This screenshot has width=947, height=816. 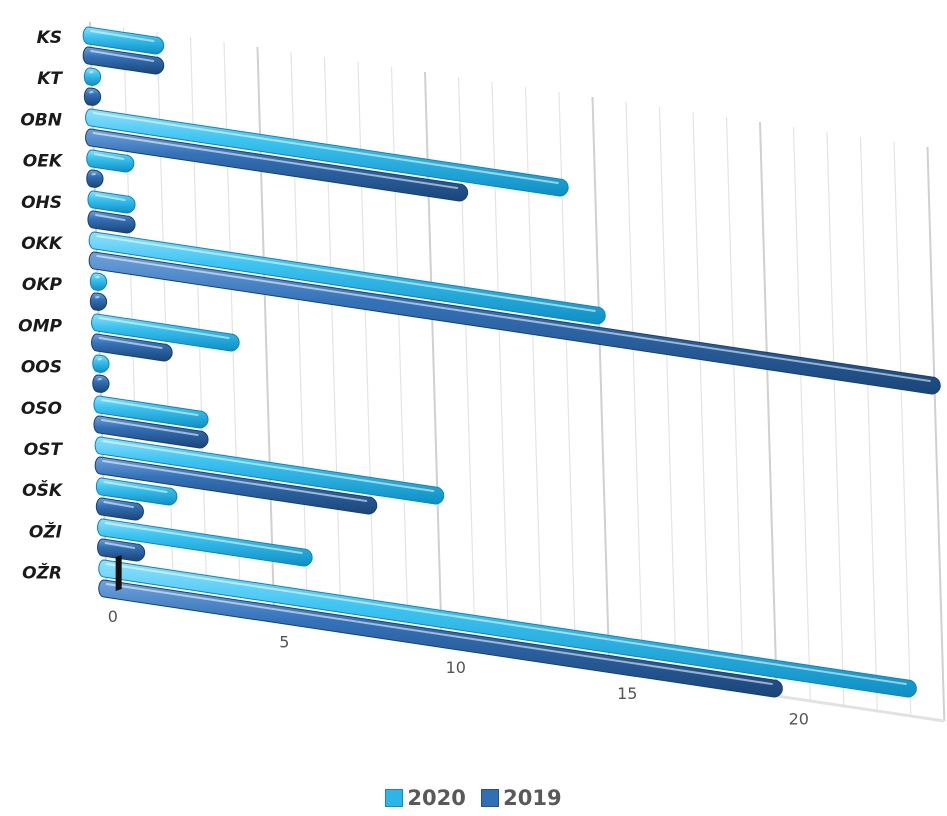 I want to click on category-label: OŽR, so click(x=42, y=573).